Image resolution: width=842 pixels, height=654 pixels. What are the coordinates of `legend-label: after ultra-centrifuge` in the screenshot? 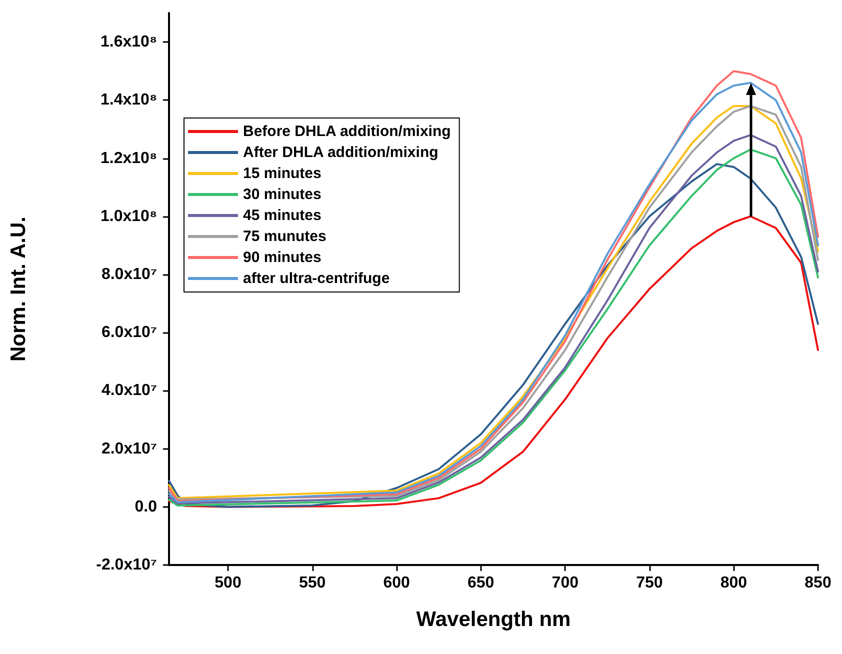 It's located at (316, 278).